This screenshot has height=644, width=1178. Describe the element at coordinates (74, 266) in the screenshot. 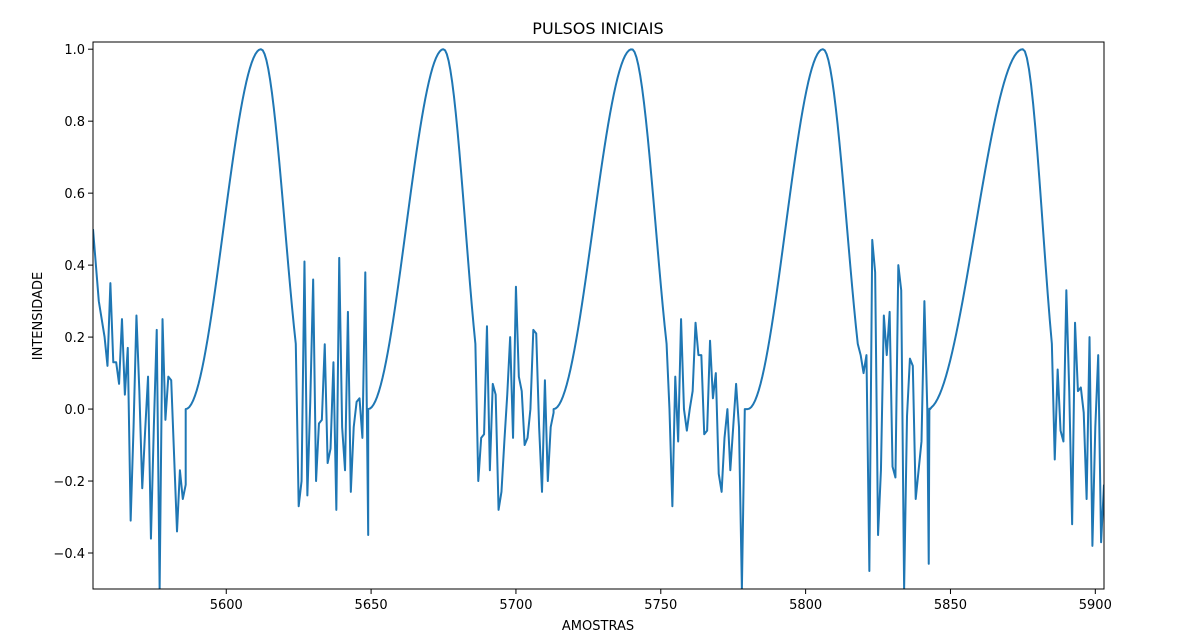

I see `y-tick-label: 0.4` at that location.